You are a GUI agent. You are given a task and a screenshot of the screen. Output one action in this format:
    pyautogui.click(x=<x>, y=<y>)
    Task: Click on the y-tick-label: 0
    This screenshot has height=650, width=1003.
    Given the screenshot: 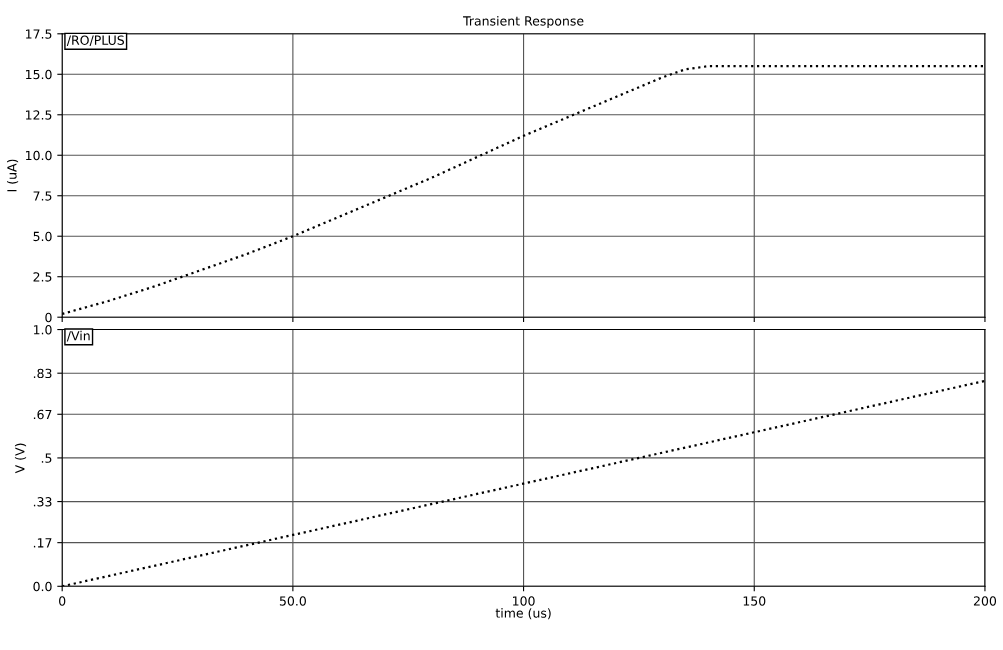 What is the action you would take?
    pyautogui.click(x=48, y=317)
    